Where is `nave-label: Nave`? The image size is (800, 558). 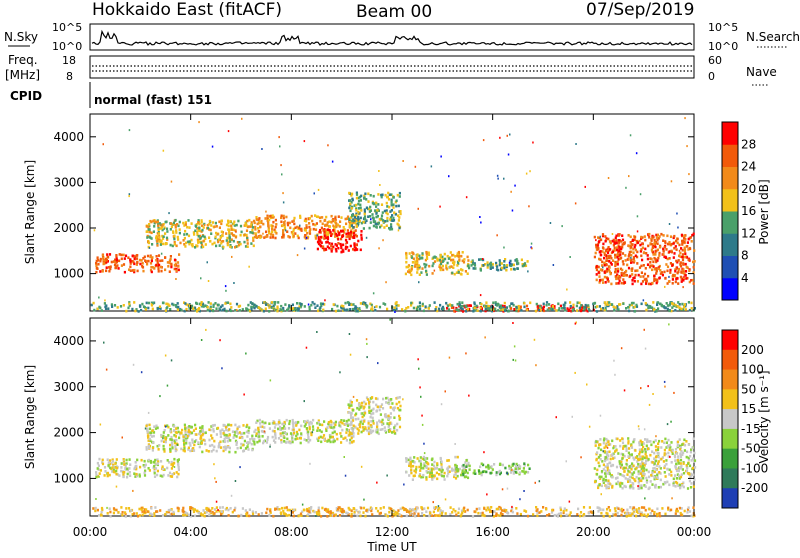
nave-label: Nave is located at coordinates (761, 72).